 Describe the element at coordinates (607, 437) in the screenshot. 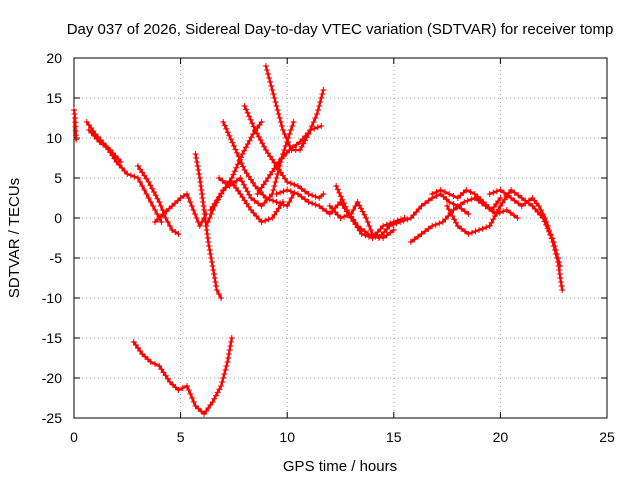

I see `x-tick-label: 25` at that location.